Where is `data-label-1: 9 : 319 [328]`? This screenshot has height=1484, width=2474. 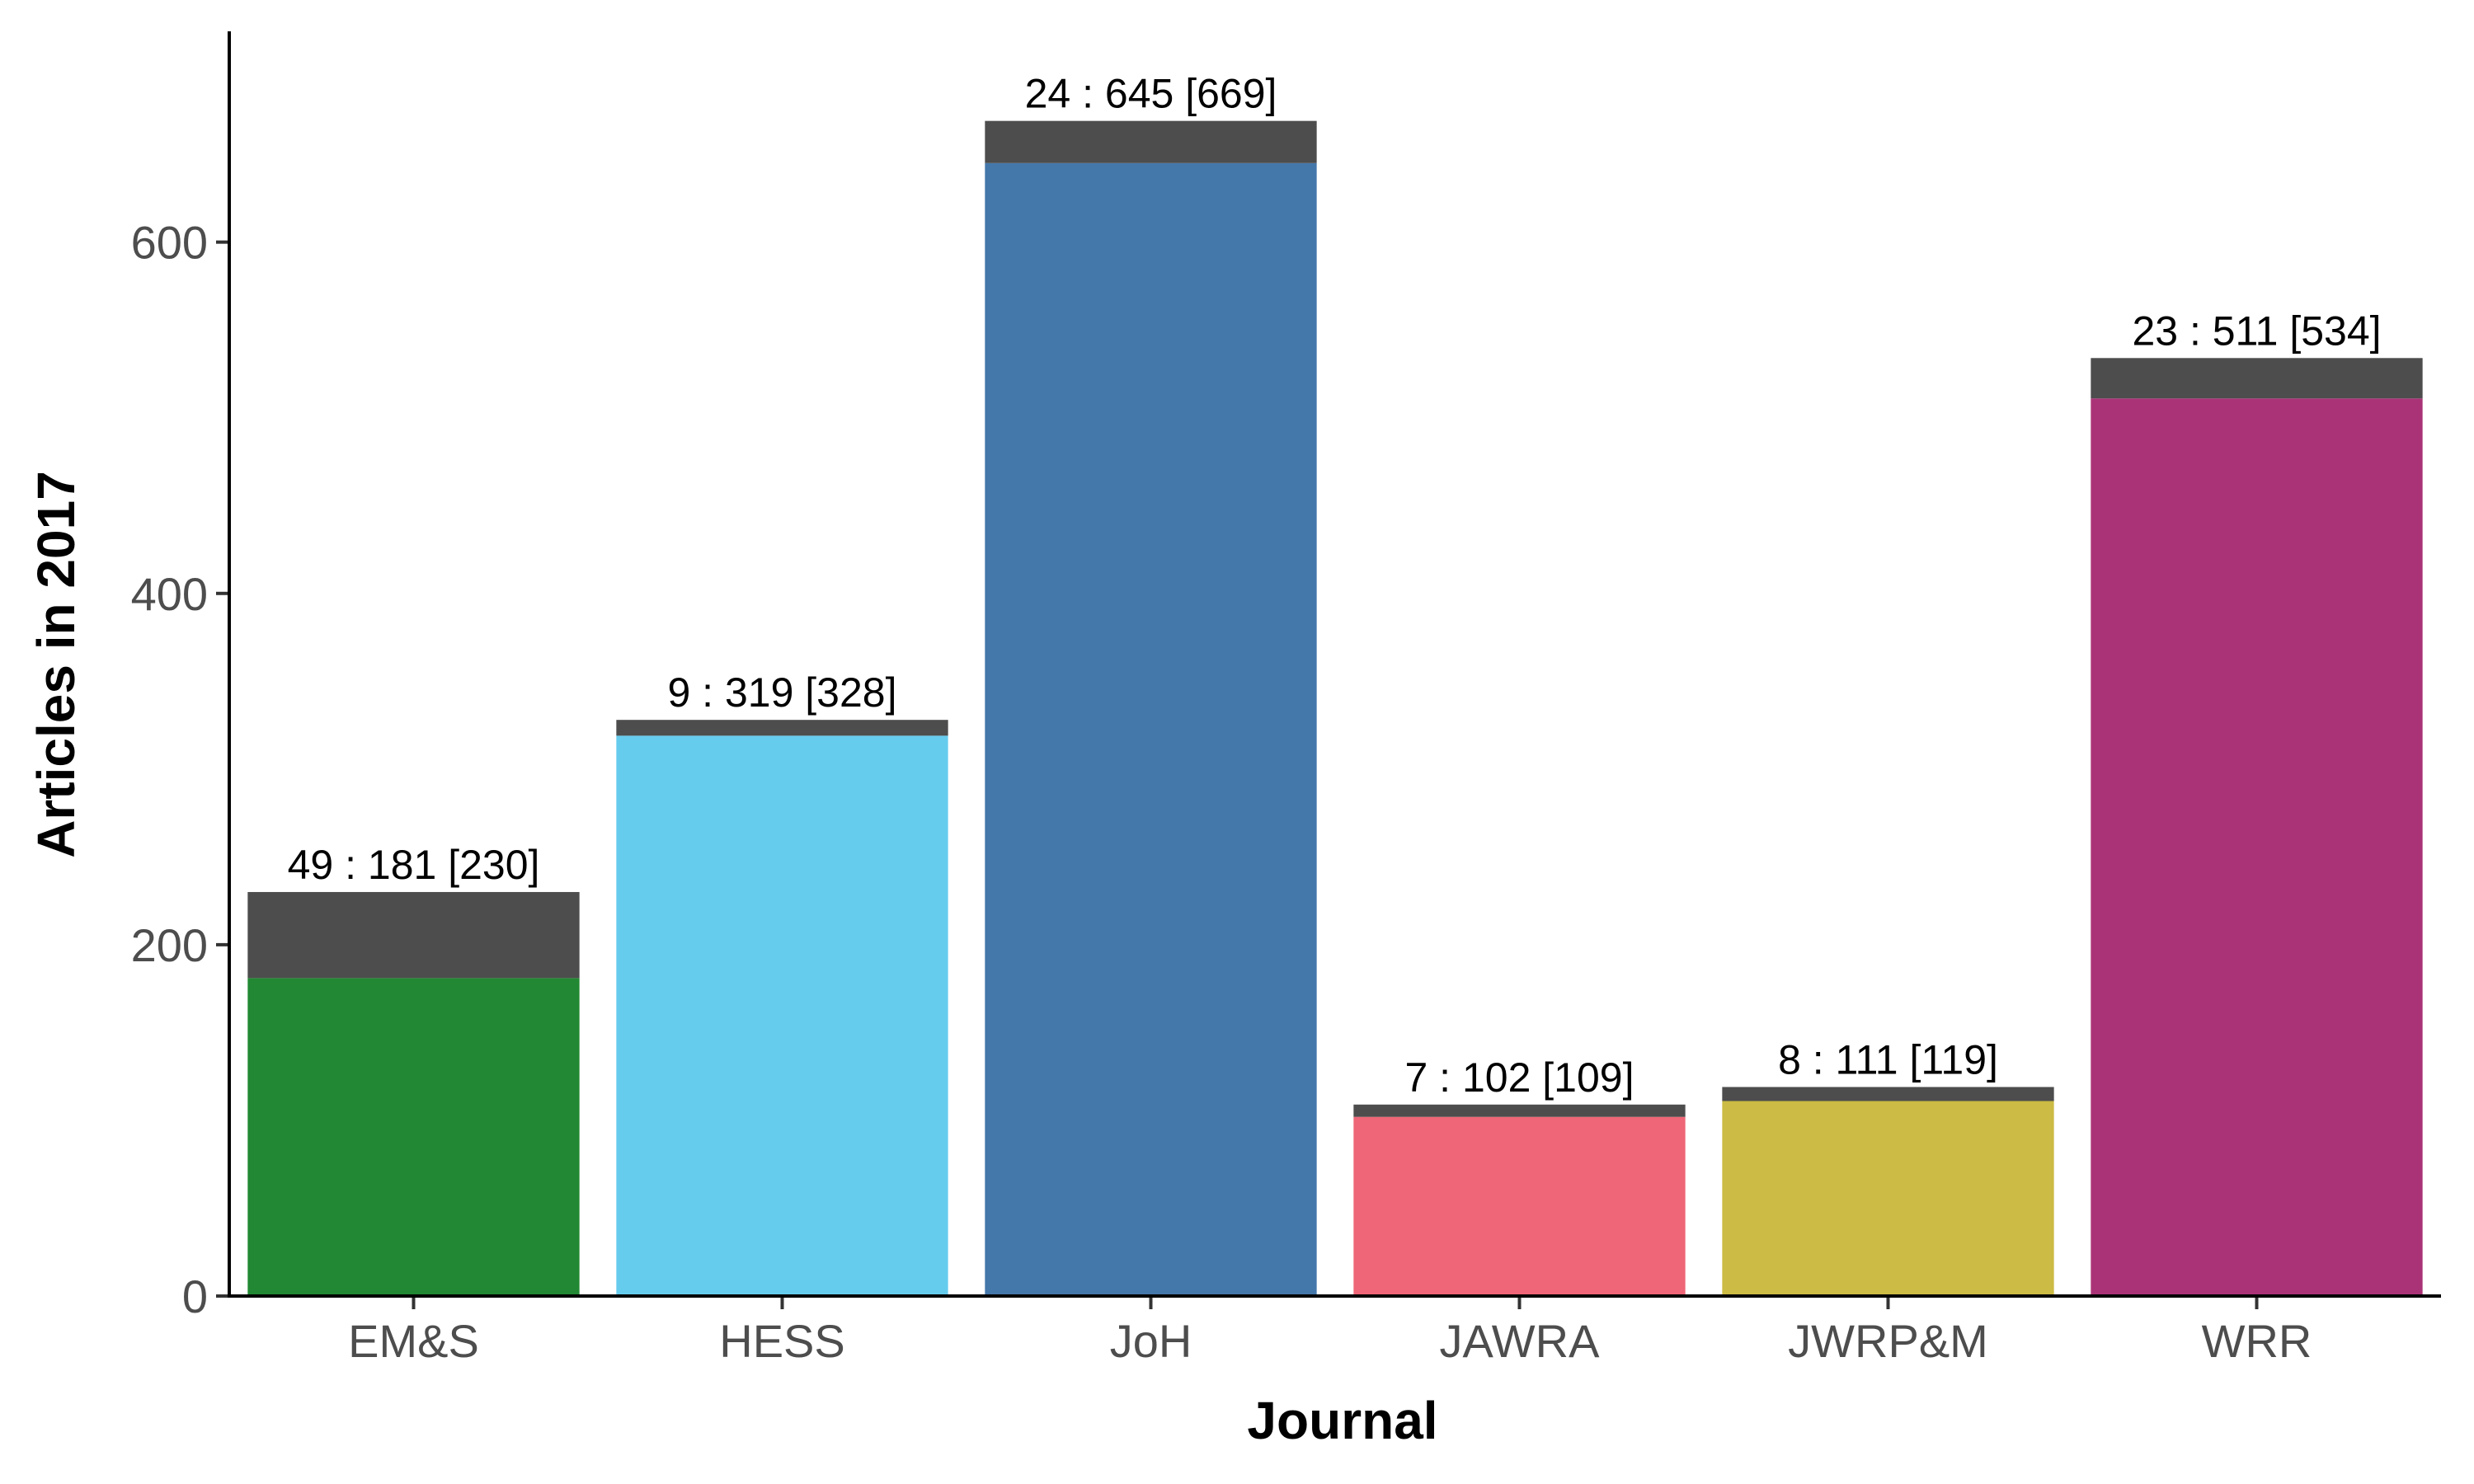
data-label-1: 9 : 319 [328] is located at coordinates (781, 692).